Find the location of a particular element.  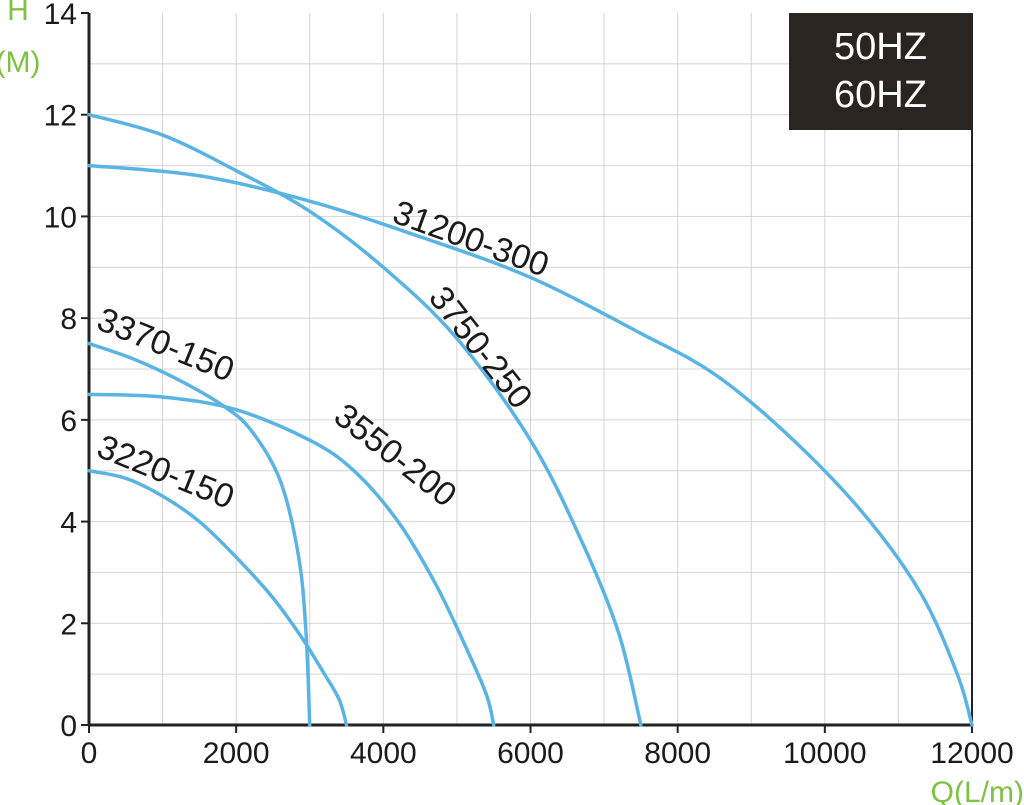

x-tick-label: 2000 is located at coordinates (236, 753).